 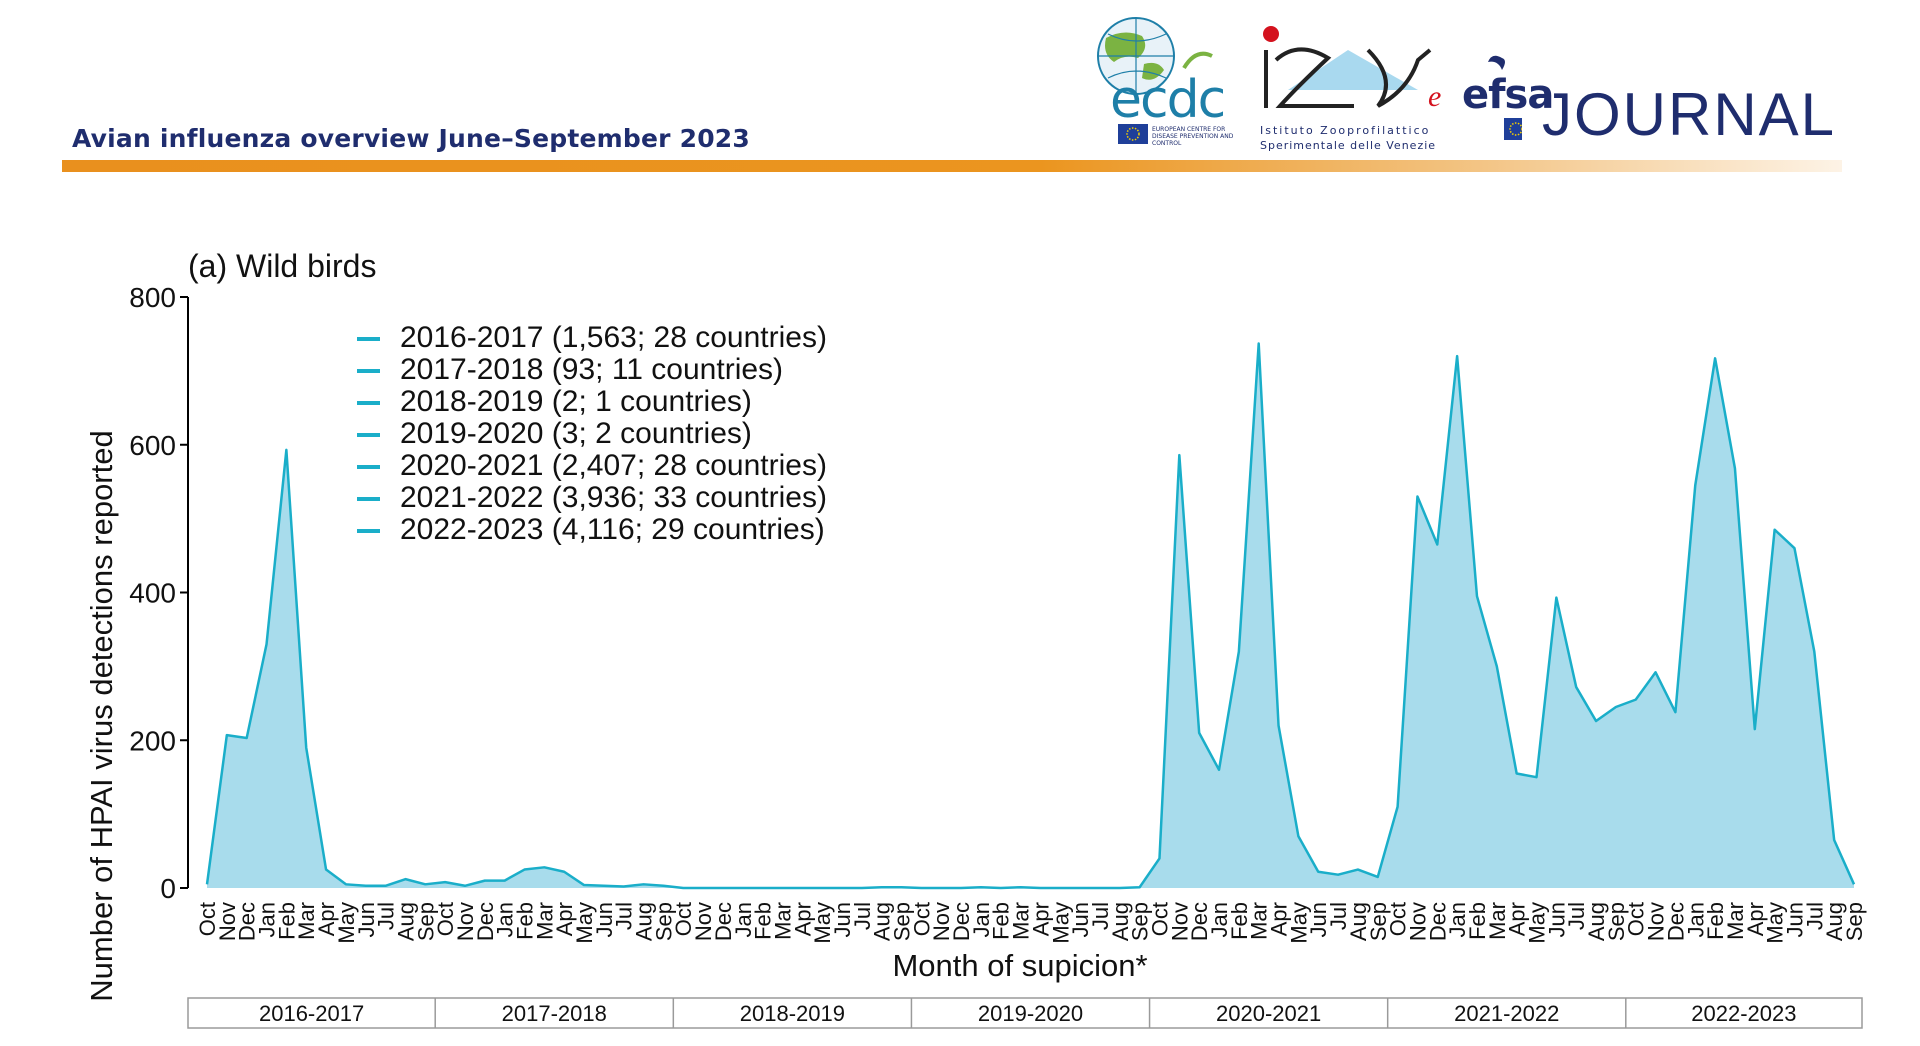 What do you see at coordinates (168, 888) in the screenshot?
I see `y-tick-label: 0` at bounding box center [168, 888].